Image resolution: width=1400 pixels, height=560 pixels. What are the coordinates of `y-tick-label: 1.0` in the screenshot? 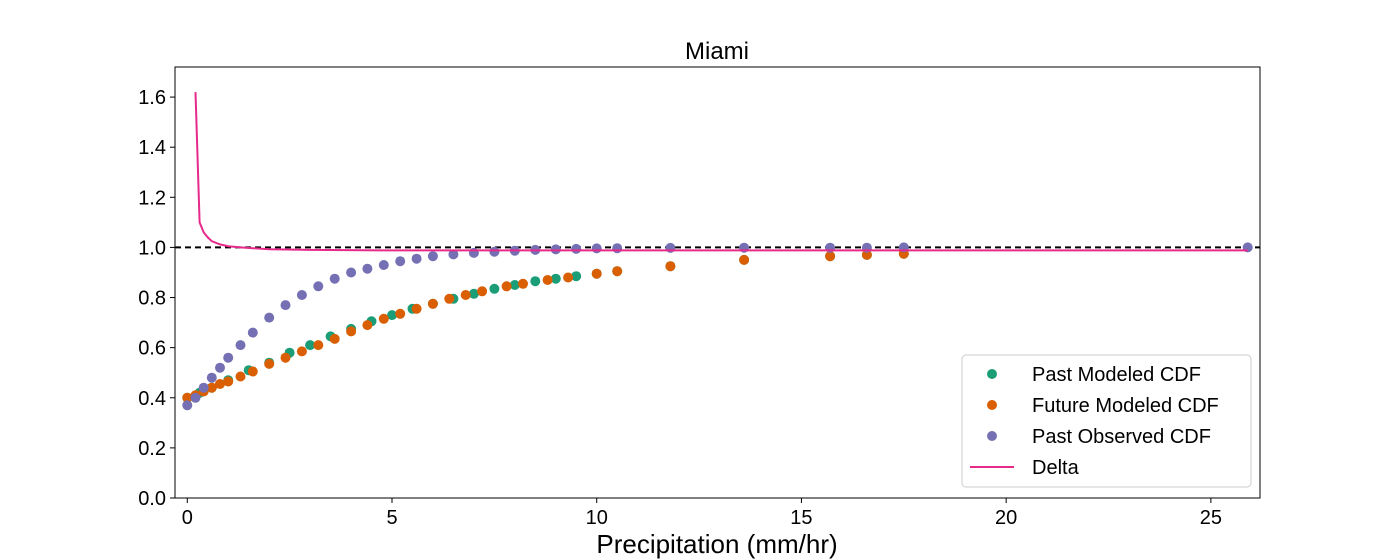 It's located at (152, 248).